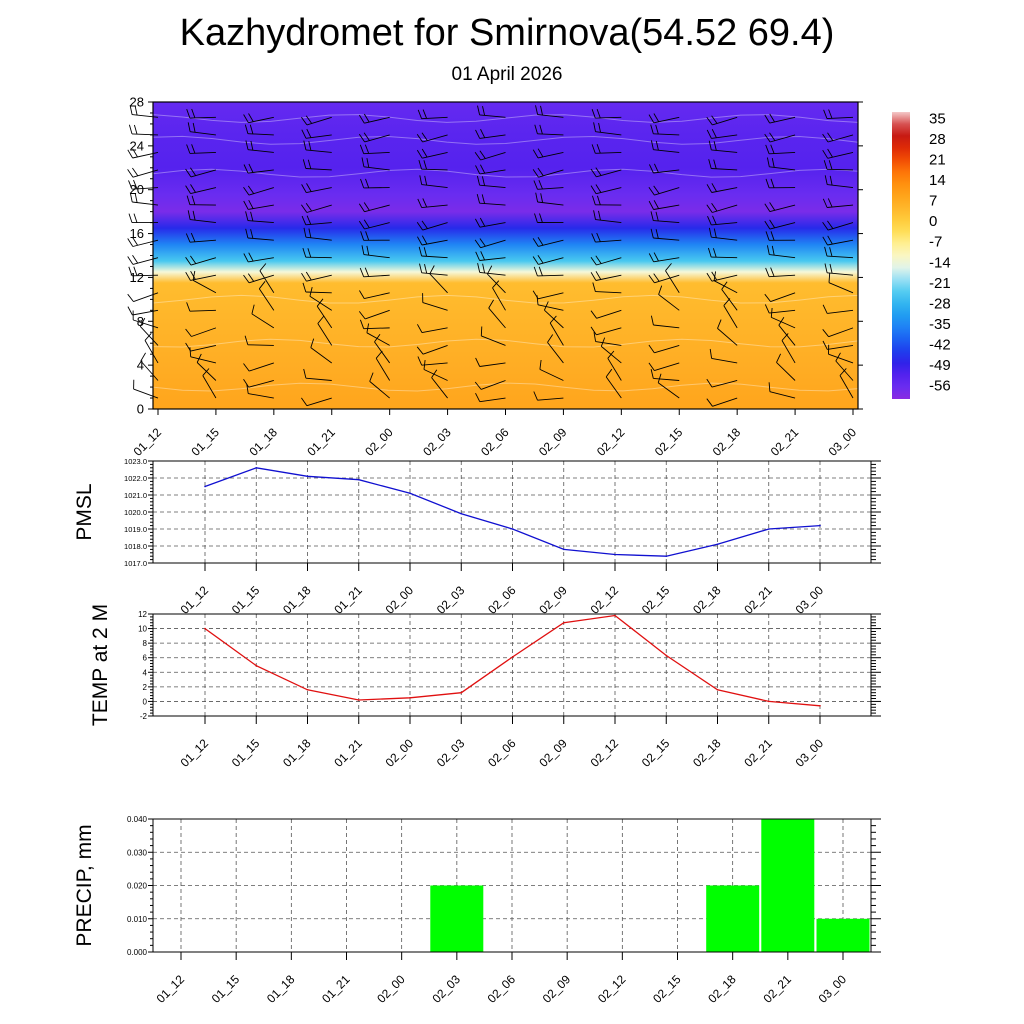  I want to click on x-tick-label: 01_21, so click(336, 989).